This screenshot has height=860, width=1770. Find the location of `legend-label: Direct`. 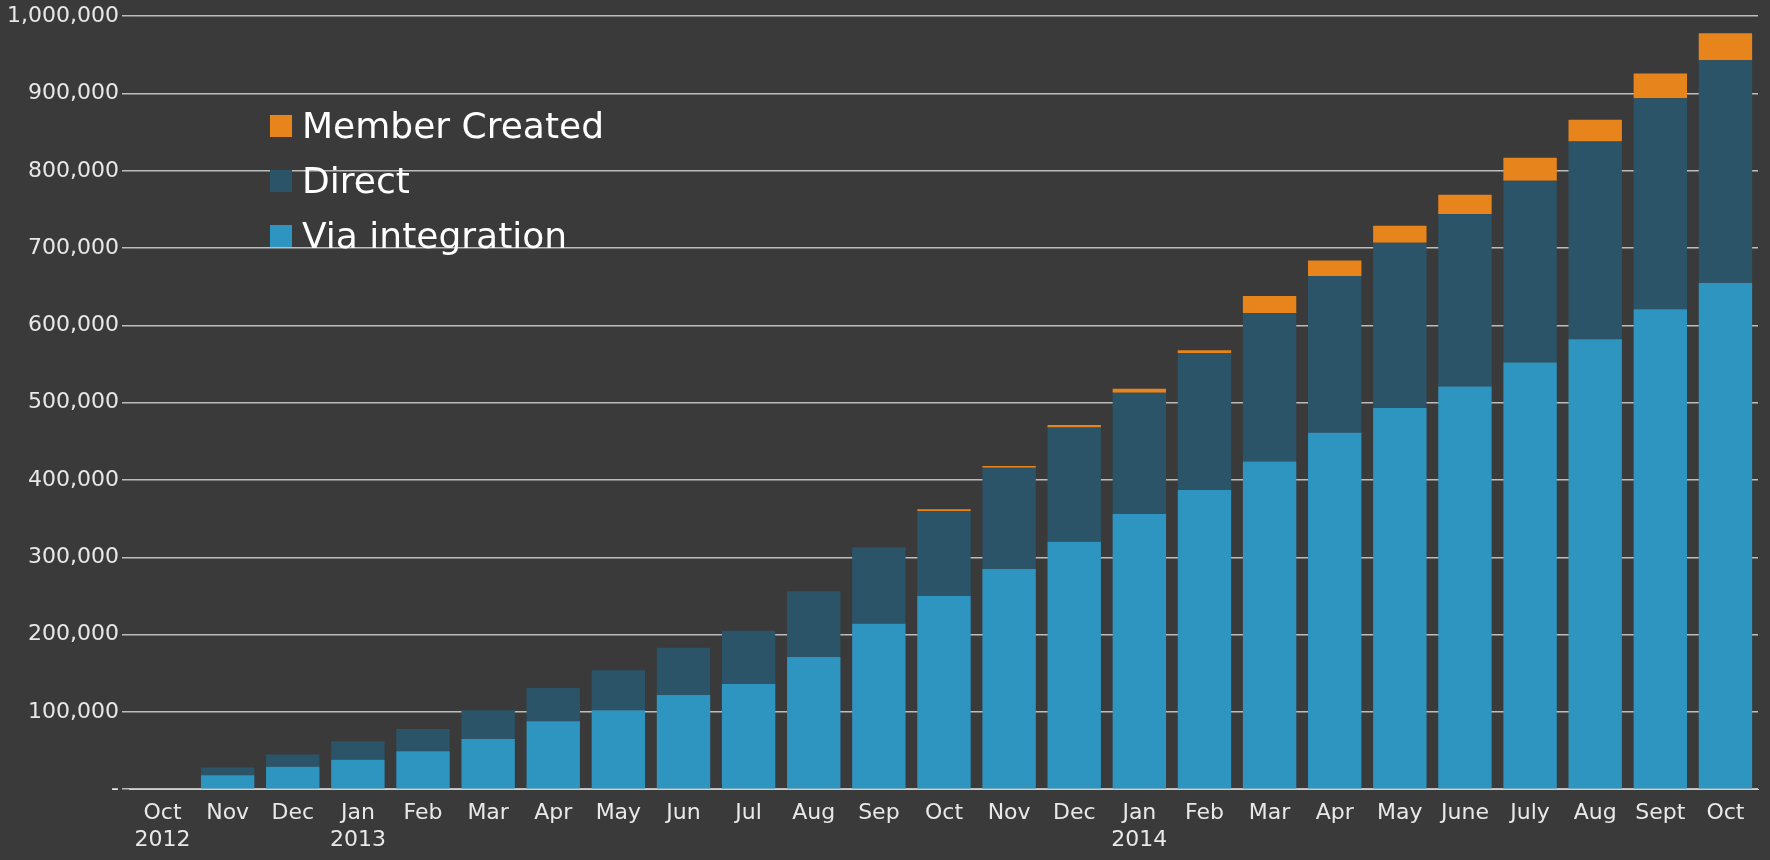

legend-label: Direct is located at coordinates (356, 180).